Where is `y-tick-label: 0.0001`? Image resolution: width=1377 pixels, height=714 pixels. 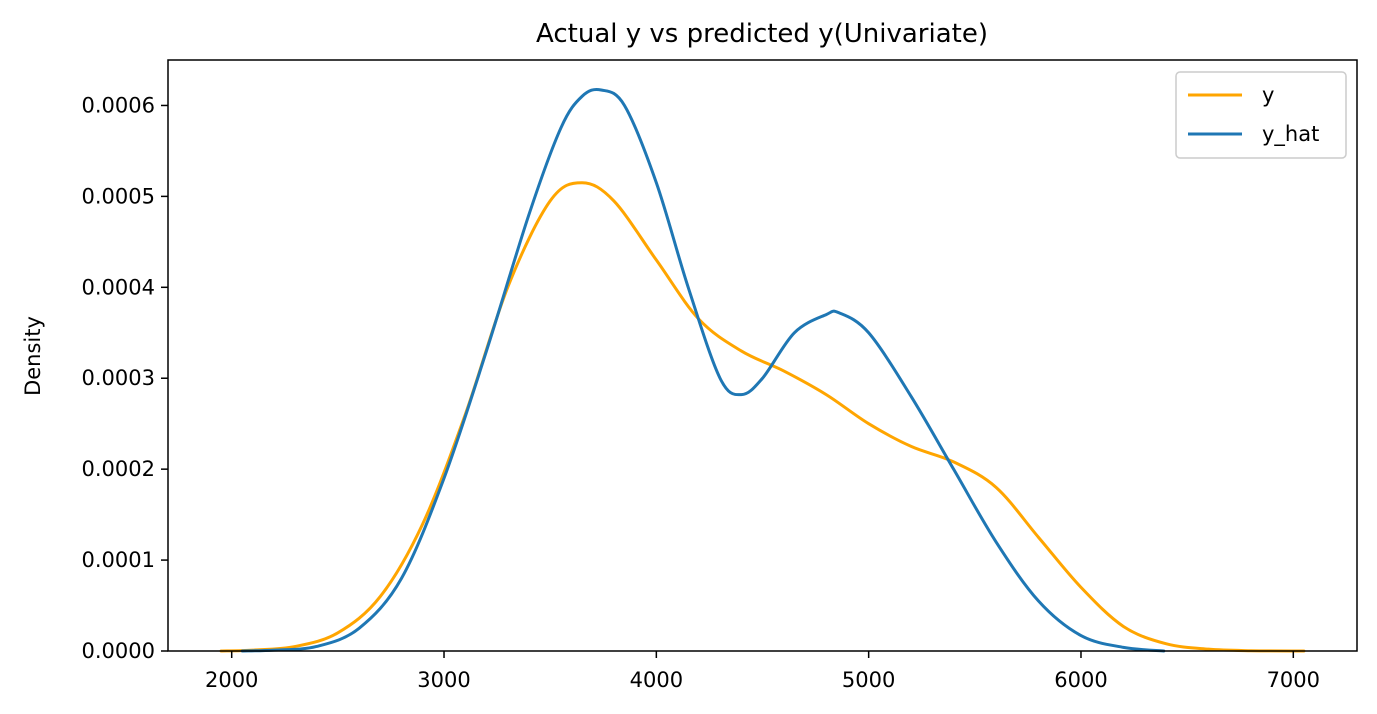
y-tick-label: 0.0001 is located at coordinates (118, 560).